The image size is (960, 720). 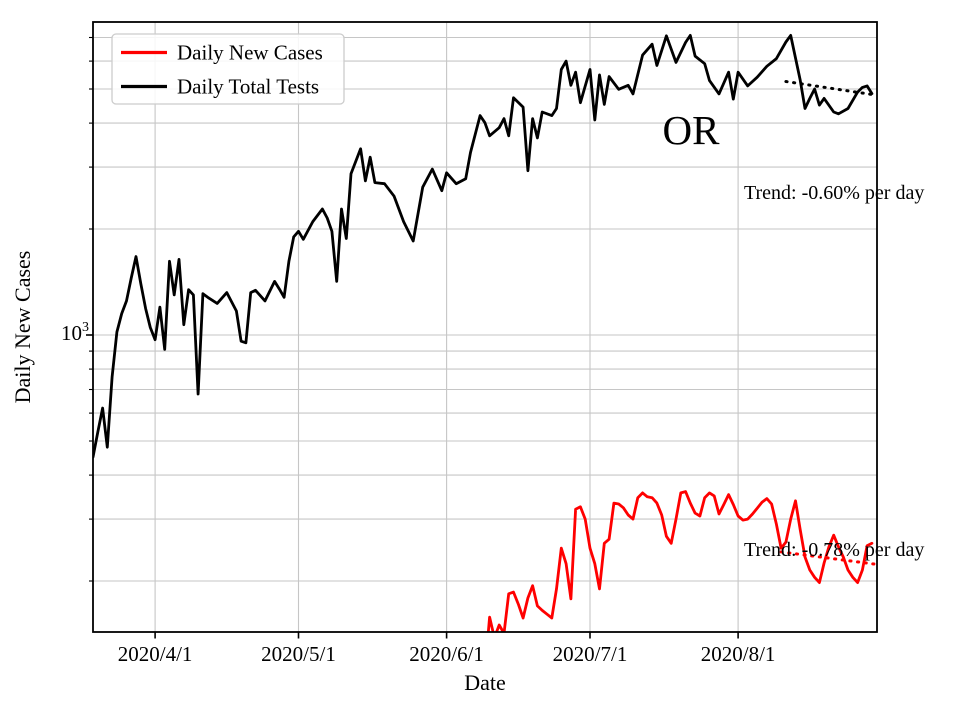 What do you see at coordinates (485, 682) in the screenshot?
I see `x-axis-label: Date` at bounding box center [485, 682].